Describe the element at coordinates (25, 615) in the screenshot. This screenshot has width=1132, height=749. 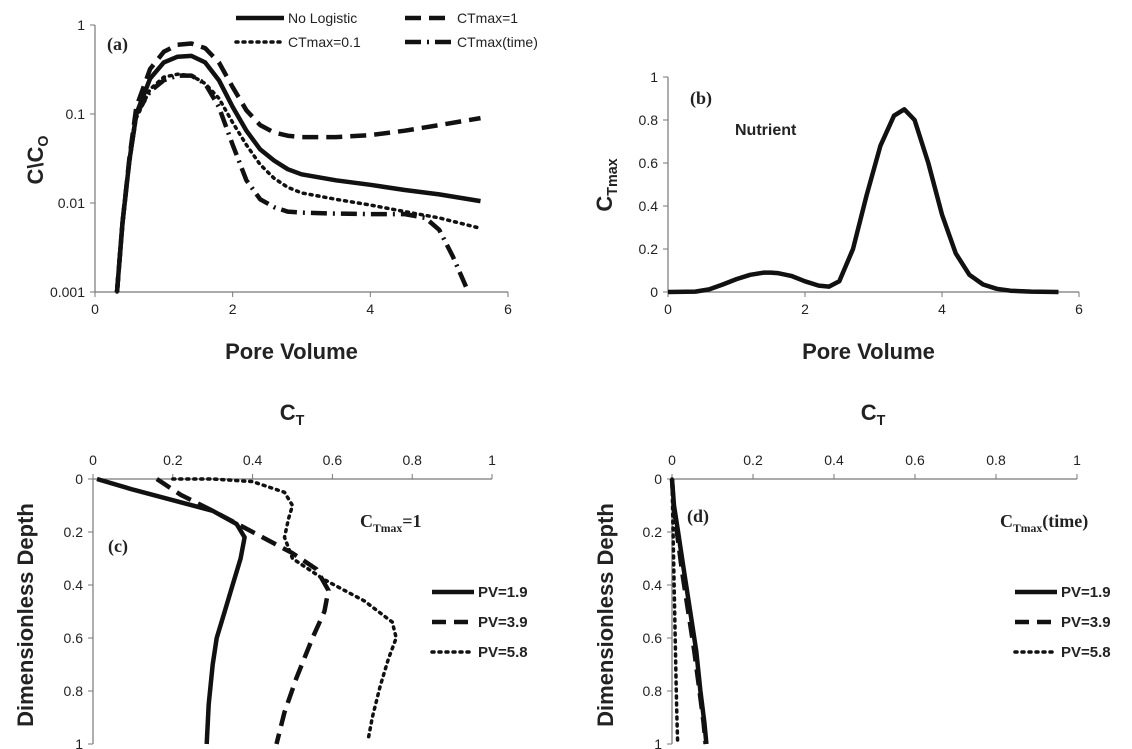
I see `panel-c-y-axis-label: Dimensionless Depth` at that location.